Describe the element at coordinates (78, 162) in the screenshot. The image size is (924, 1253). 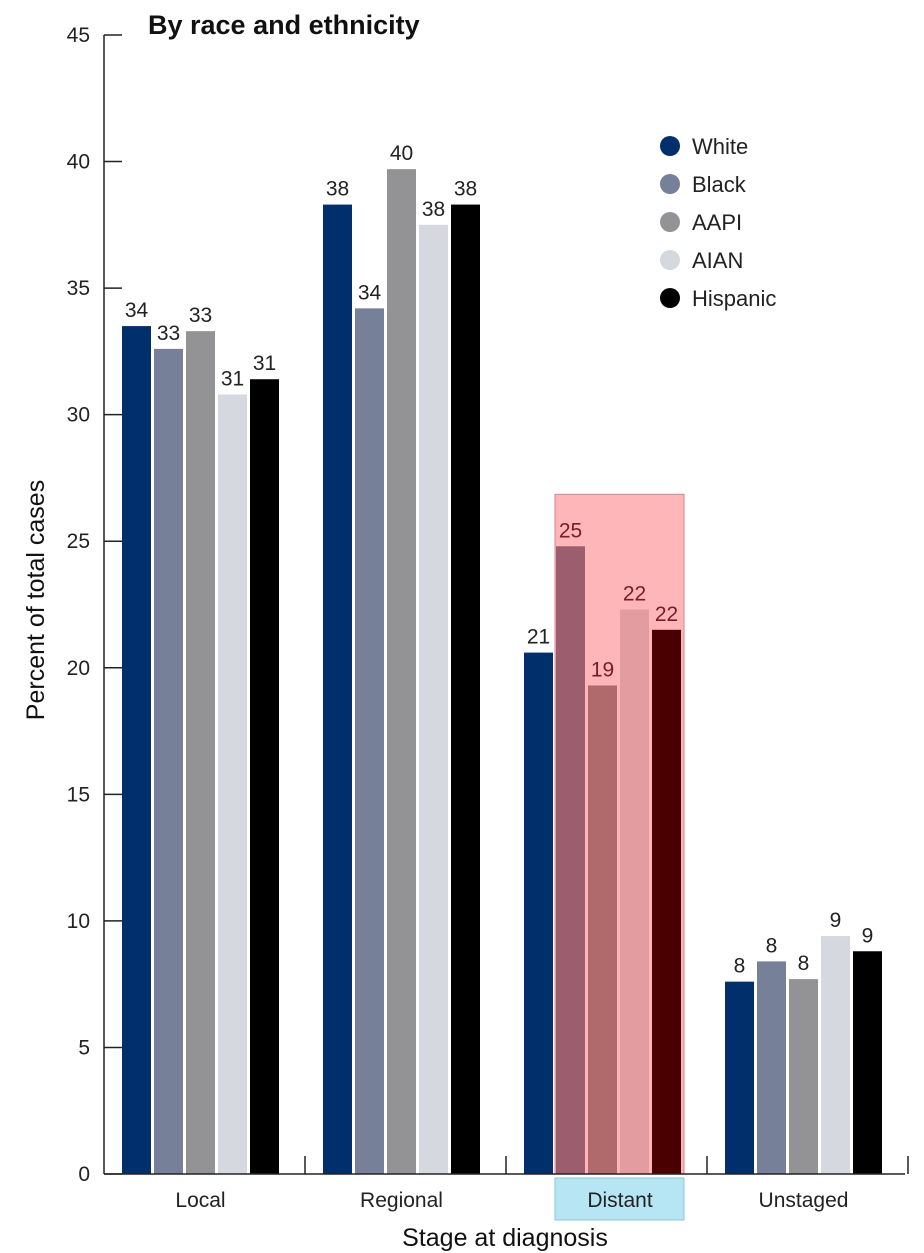
I see `y-tick-label-40: 40` at that location.